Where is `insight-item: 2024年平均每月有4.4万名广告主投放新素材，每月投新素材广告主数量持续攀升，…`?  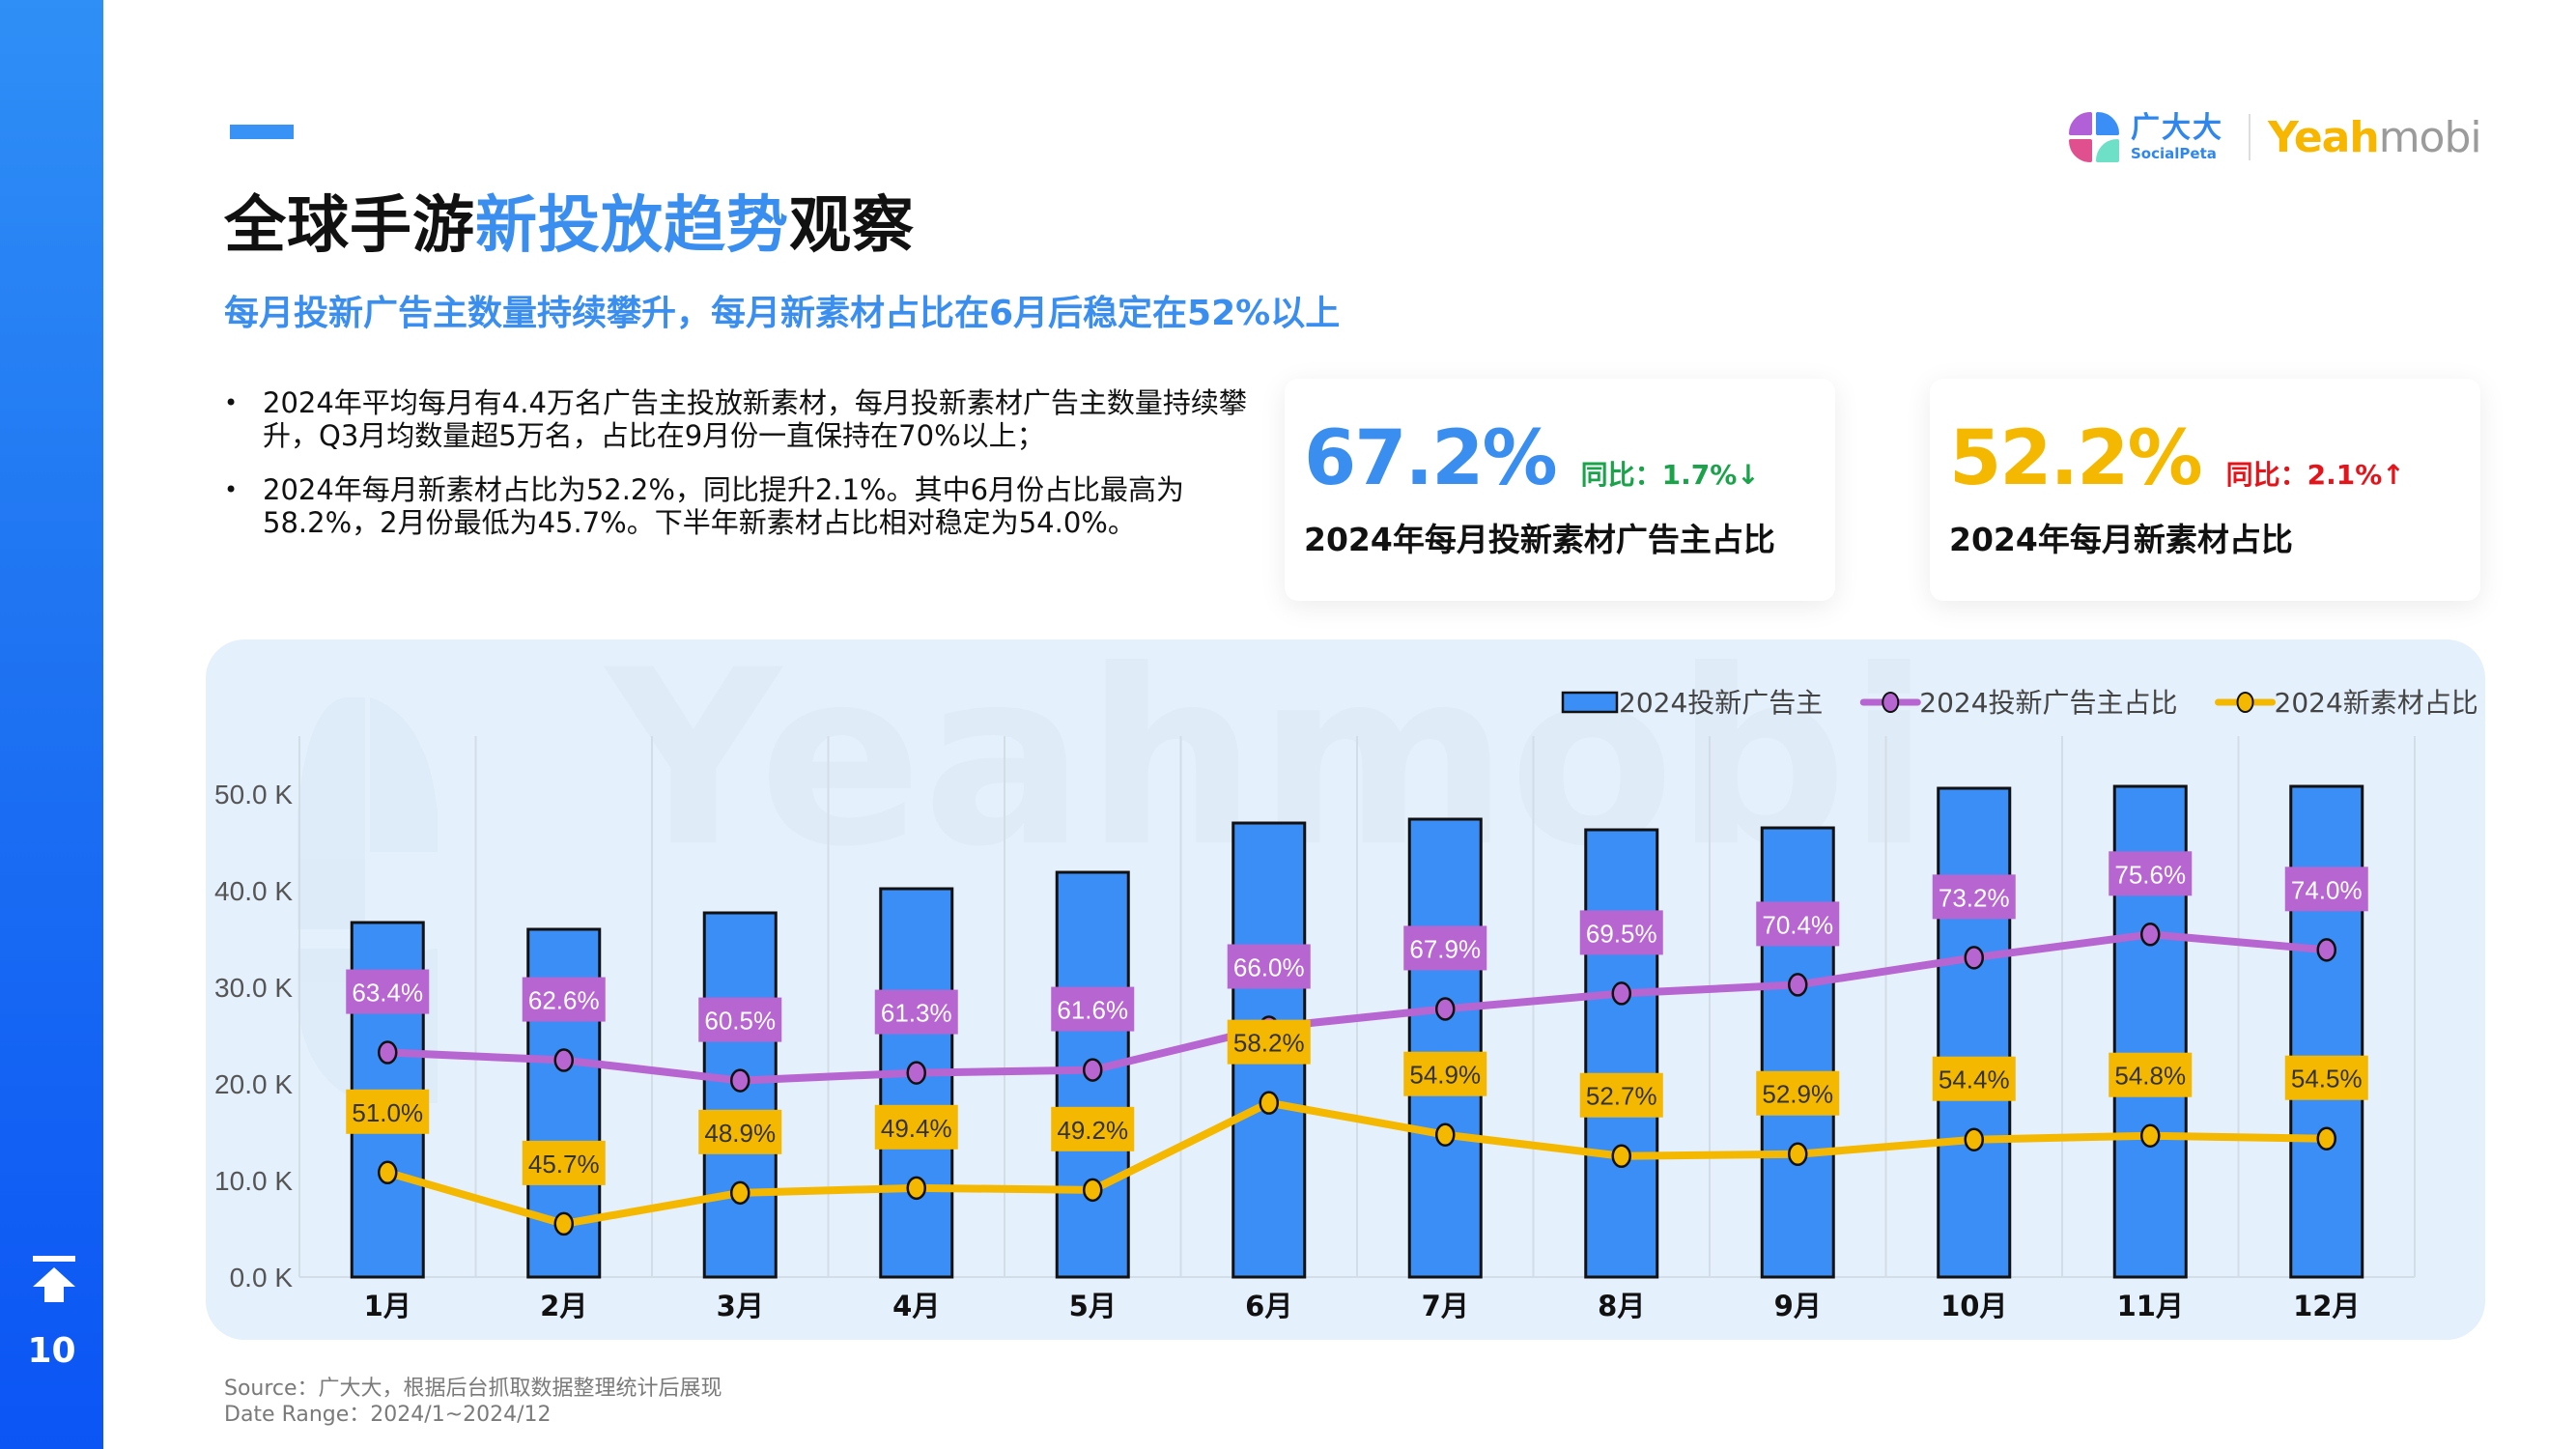 insight-item: 2024年平均每月有4.4万名广告主投放新素材，每月投新素材广告主数量持续攀升，… is located at coordinates (736, 419).